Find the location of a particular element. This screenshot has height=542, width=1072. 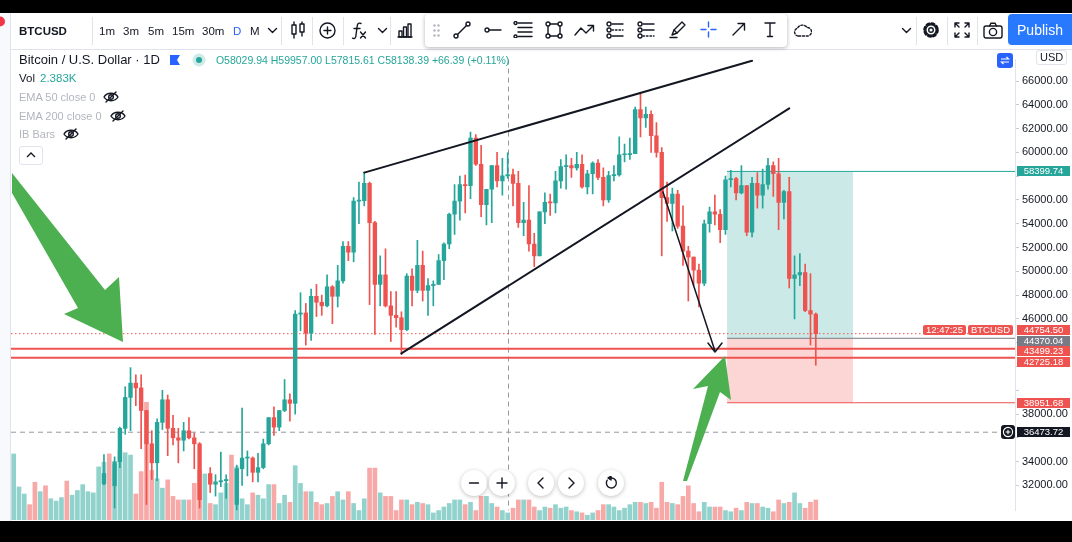

ref-line-label: 44754.50 is located at coordinates (1043, 330).